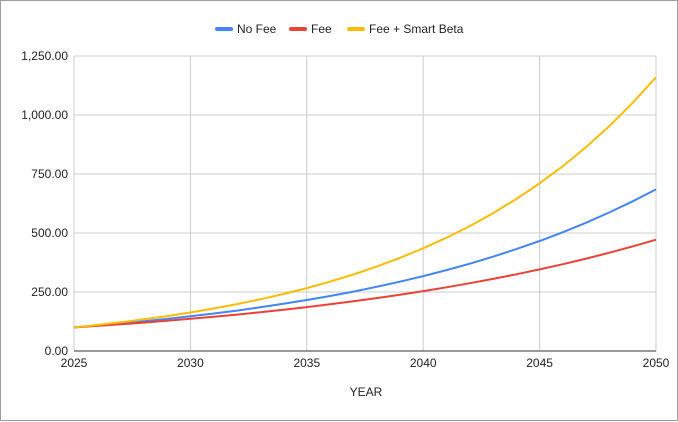 This screenshot has height=422, width=678. What do you see at coordinates (656, 363) in the screenshot?
I see `x-tick-label: 2050` at bounding box center [656, 363].